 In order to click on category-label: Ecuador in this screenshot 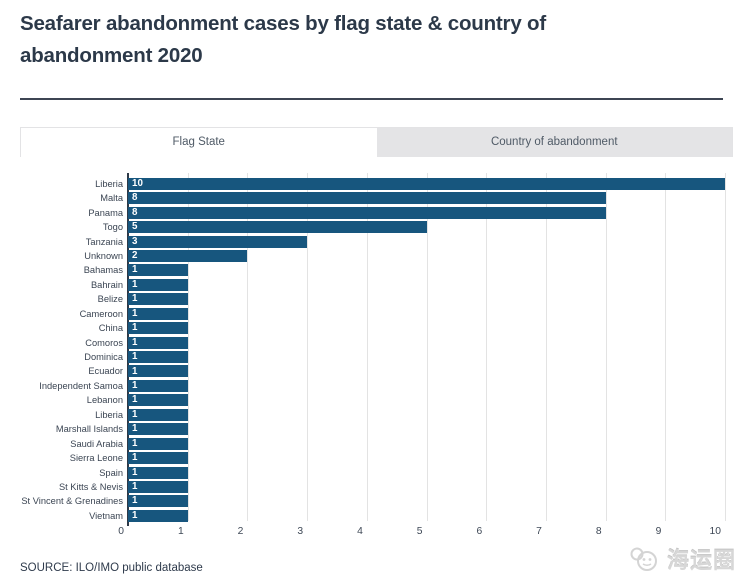, I will do `click(105, 371)`.